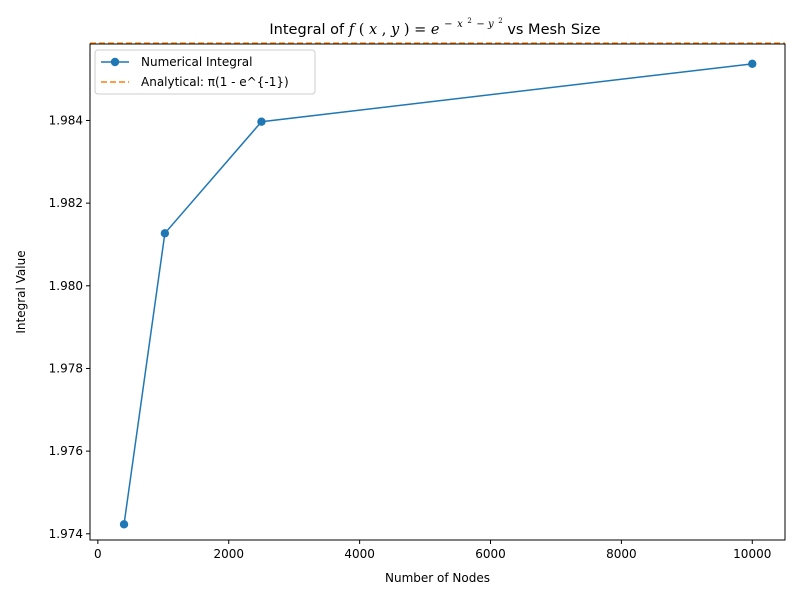 This screenshot has width=800, height=600. I want to click on legend-box, so click(205, 72).